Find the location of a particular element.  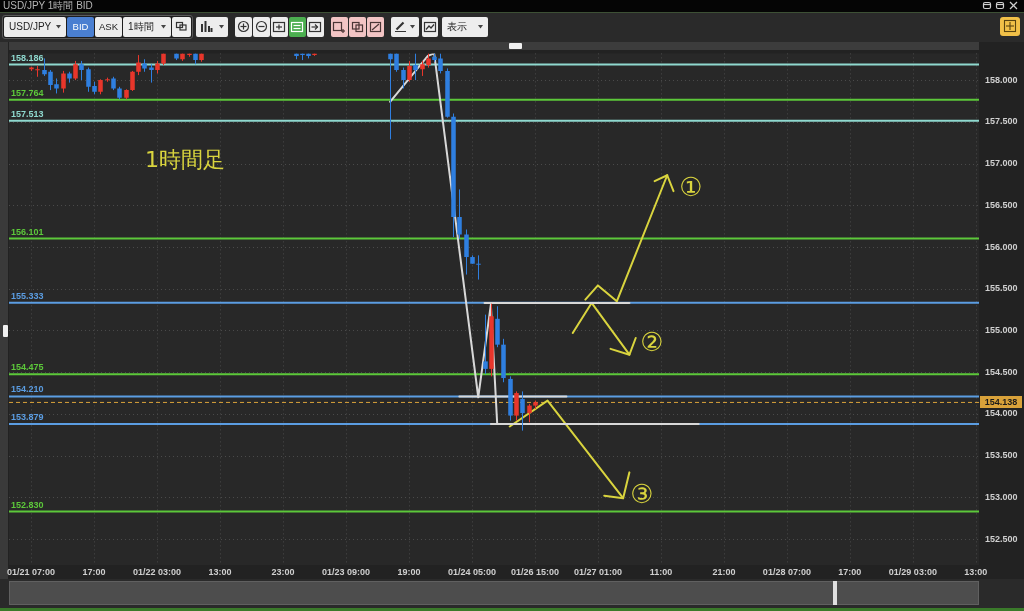

ref-line-label: 153.879 is located at coordinates (27, 417).